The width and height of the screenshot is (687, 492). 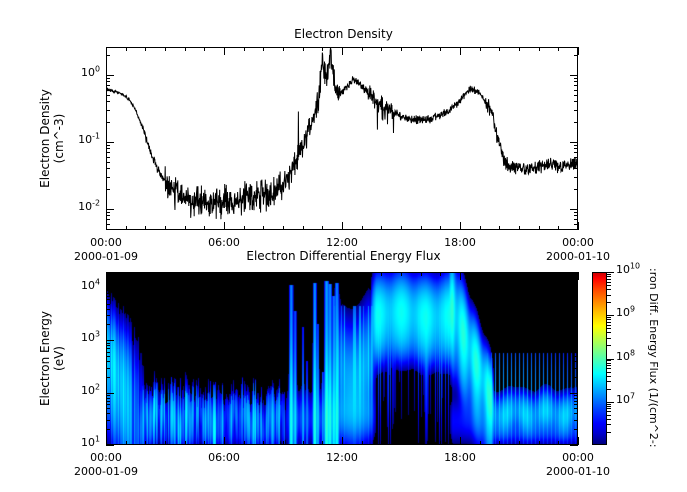 I want to click on top-xtick-label: 06:00, so click(x=224, y=242).